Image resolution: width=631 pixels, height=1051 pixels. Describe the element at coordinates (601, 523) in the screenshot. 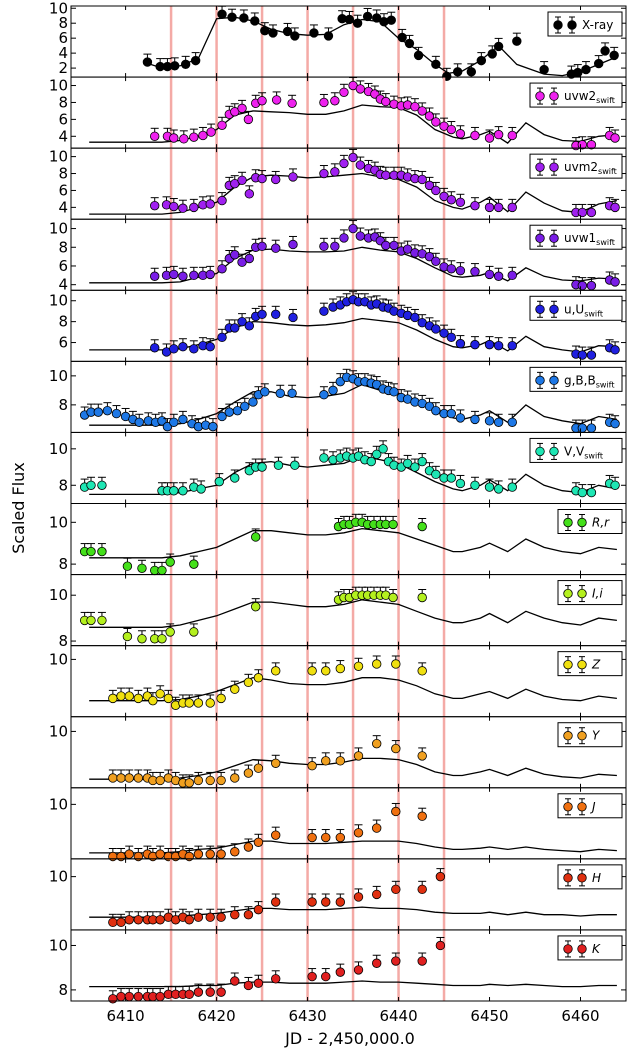

I see `legend-label: R,r` at that location.